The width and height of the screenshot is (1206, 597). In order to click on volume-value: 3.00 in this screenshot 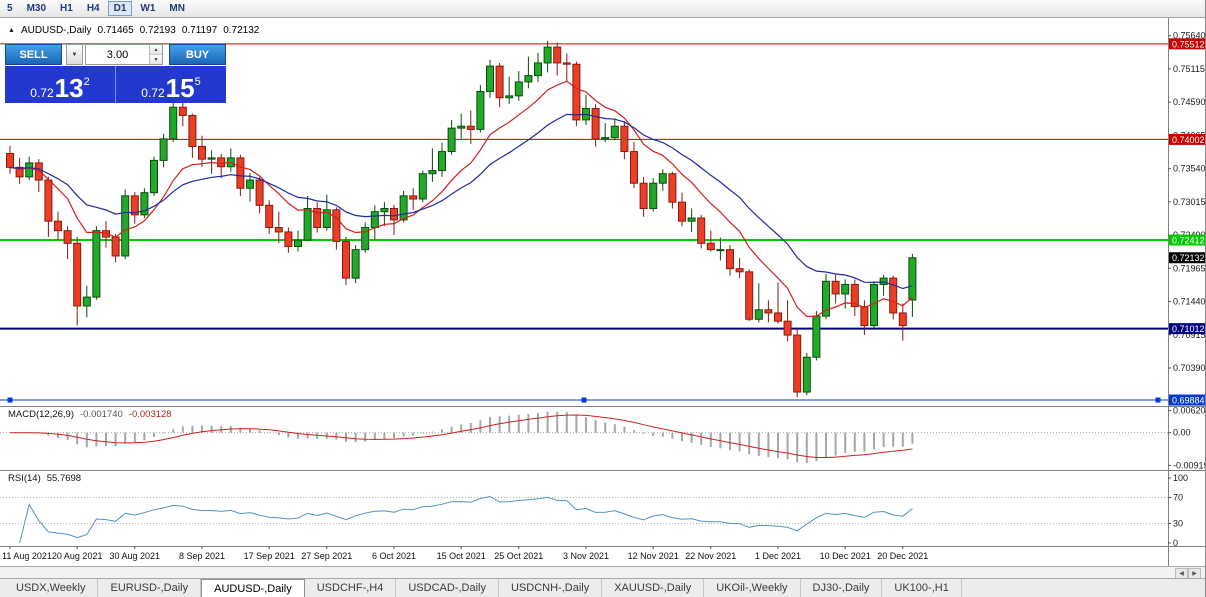, I will do `click(117, 54)`.